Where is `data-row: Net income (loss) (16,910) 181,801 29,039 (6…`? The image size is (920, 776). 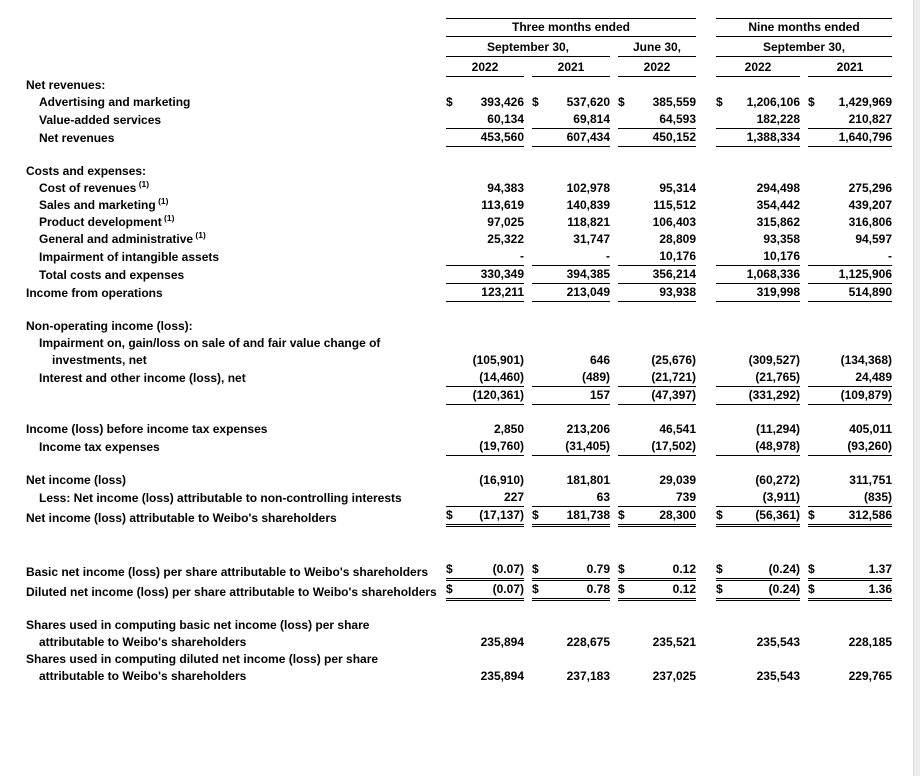 data-row: Net income (loss) (16,910) 181,801 29,039 (6… is located at coordinates (459, 480).